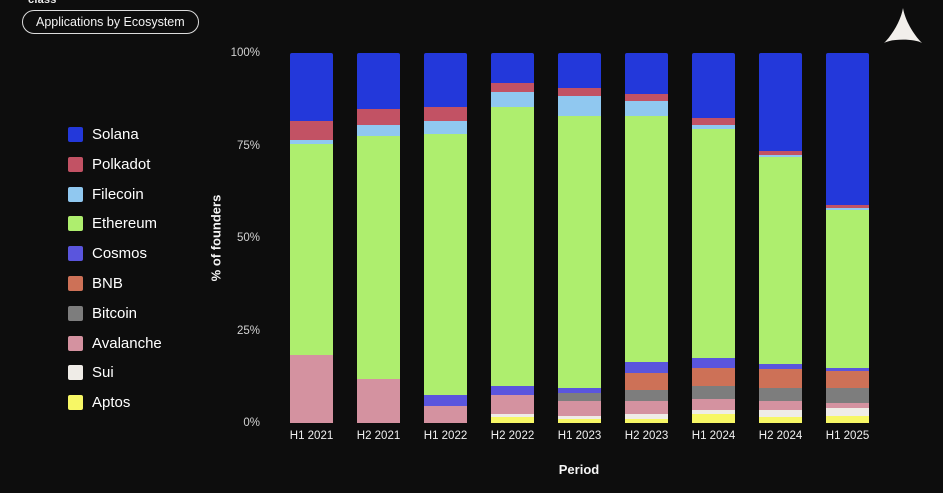 The image size is (943, 493). Describe the element at coordinates (445, 80) in the screenshot. I see `bar-segment-h1-2022-solana` at that location.